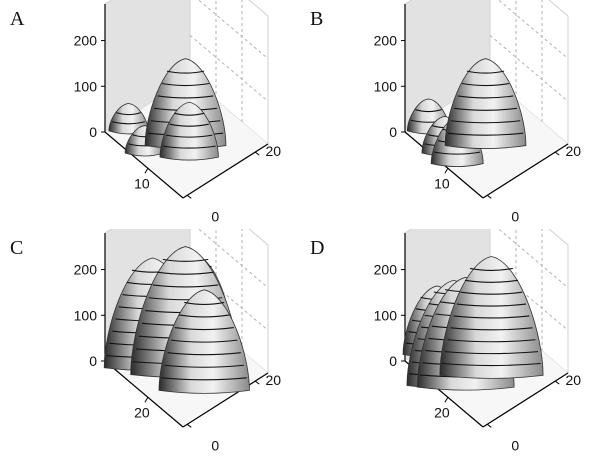 The image size is (600, 459). Describe the element at coordinates (17, 19) in the screenshot. I see `panel-label: A` at that location.